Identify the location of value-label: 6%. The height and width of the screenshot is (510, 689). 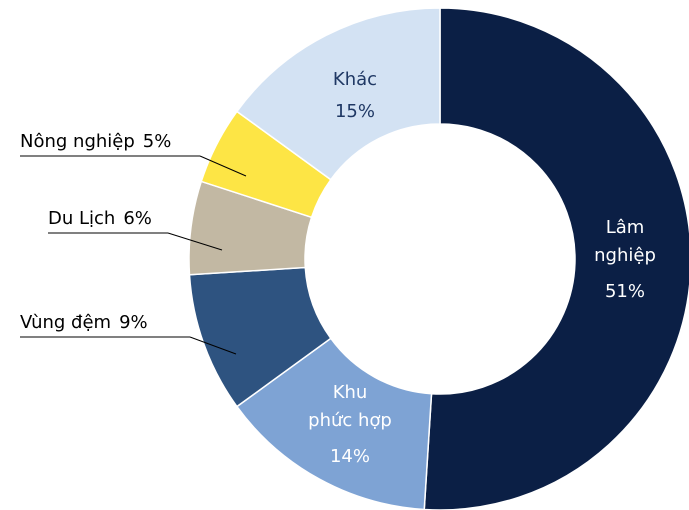
(137, 218).